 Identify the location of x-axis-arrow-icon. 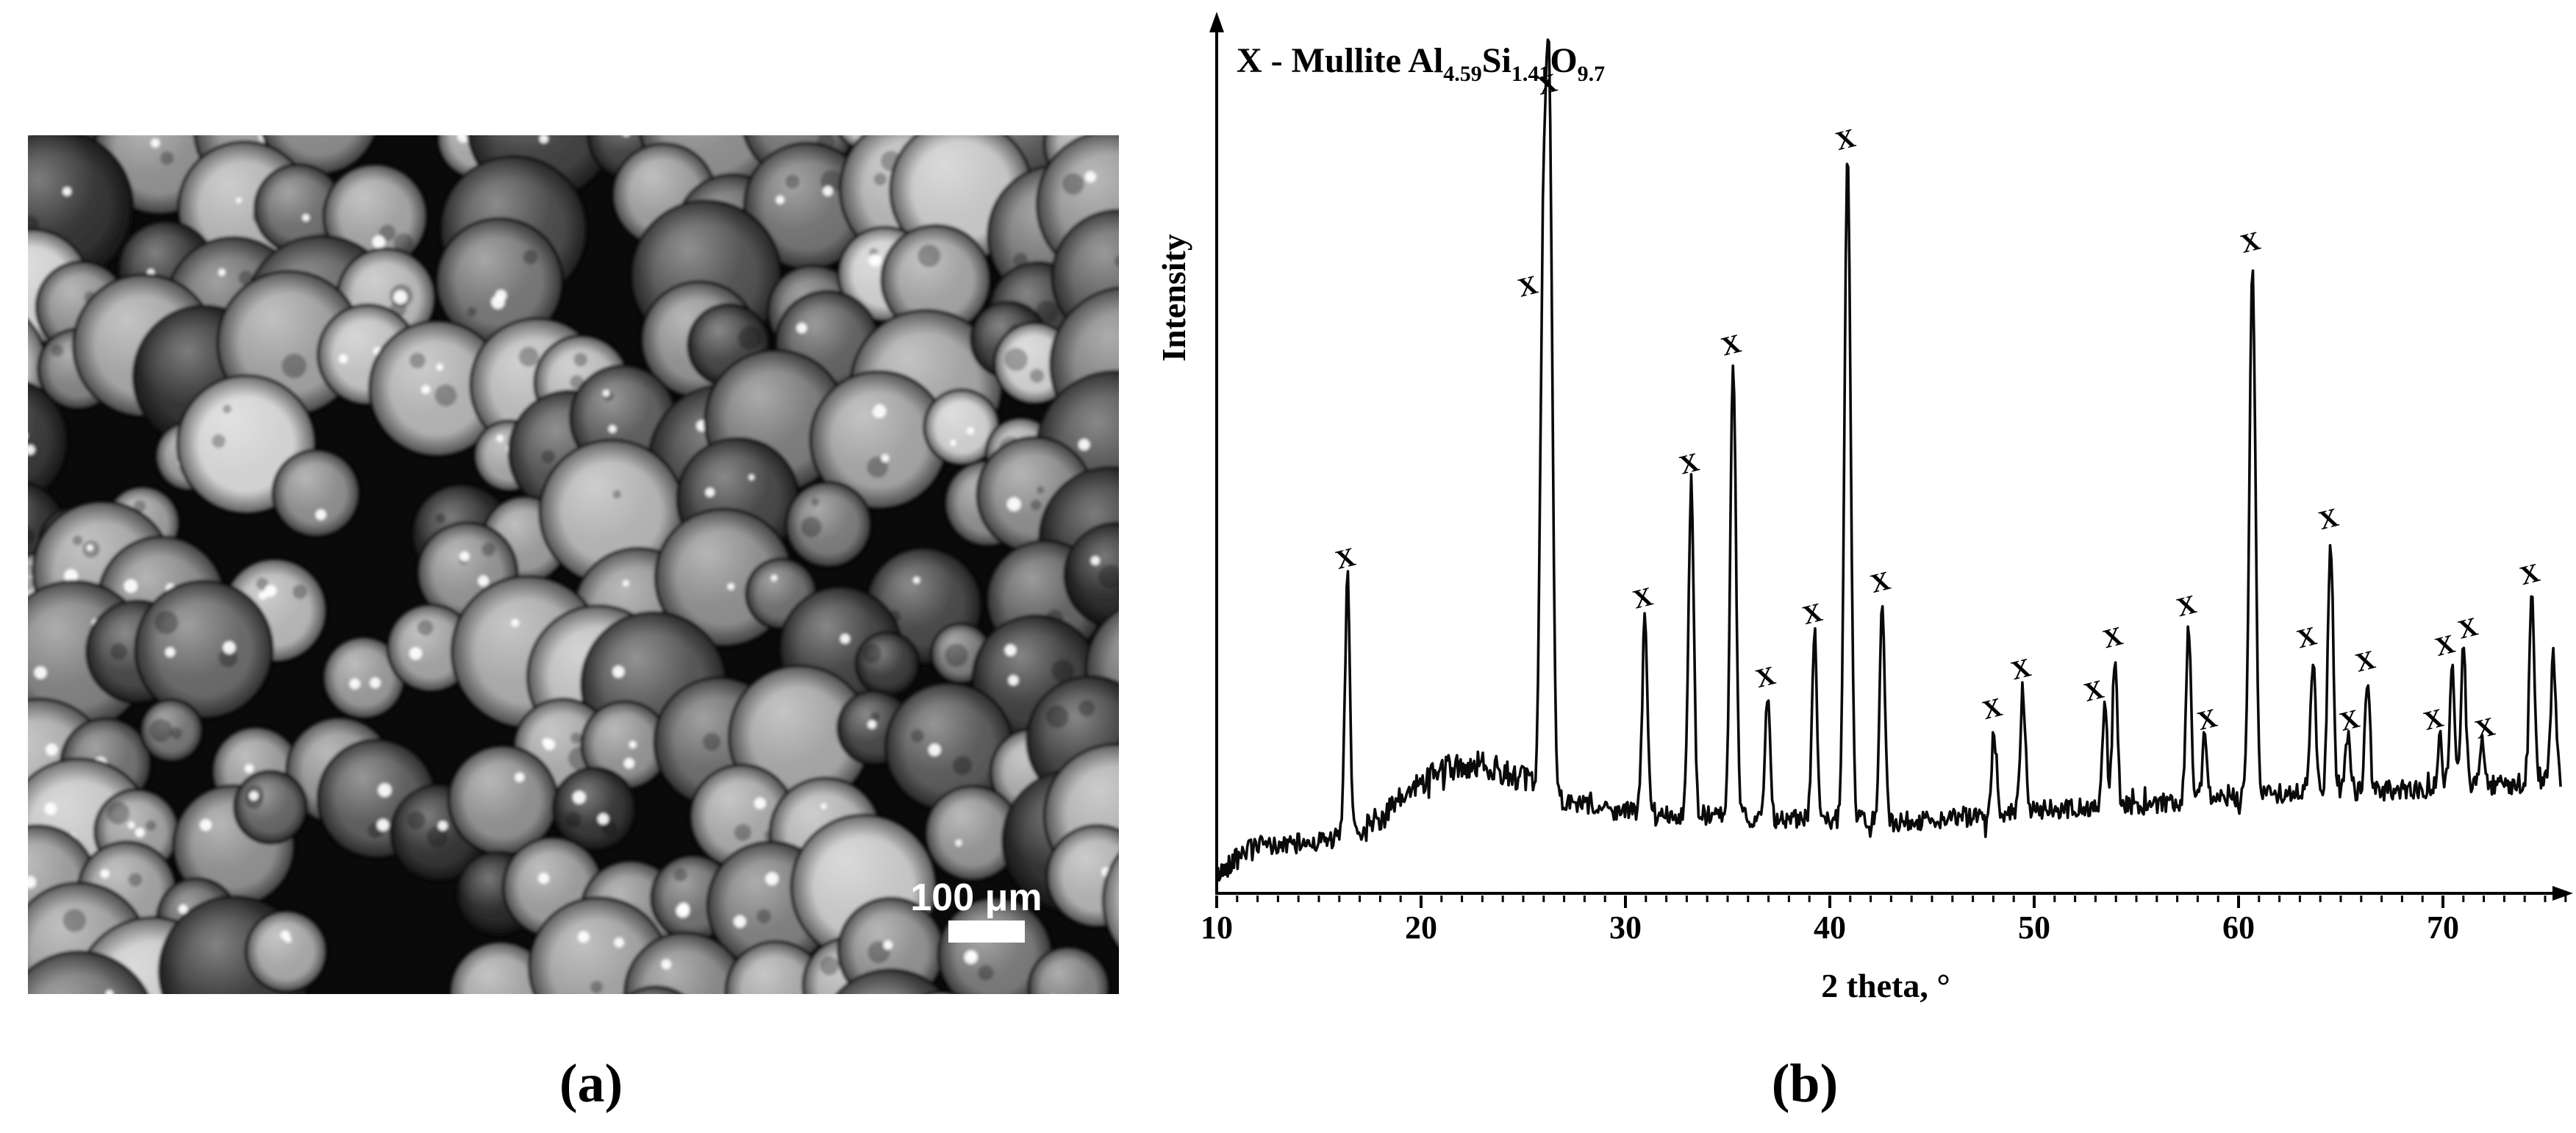
(2562, 893).